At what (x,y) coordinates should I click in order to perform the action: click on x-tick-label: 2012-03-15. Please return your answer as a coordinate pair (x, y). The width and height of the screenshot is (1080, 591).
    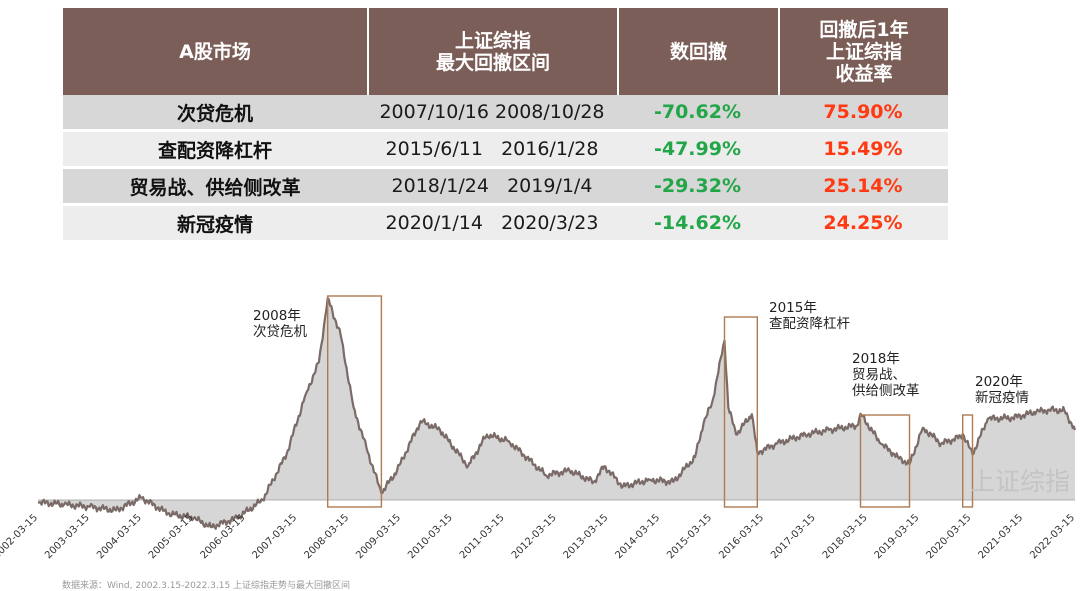
    Looking at the image, I should click on (534, 536).